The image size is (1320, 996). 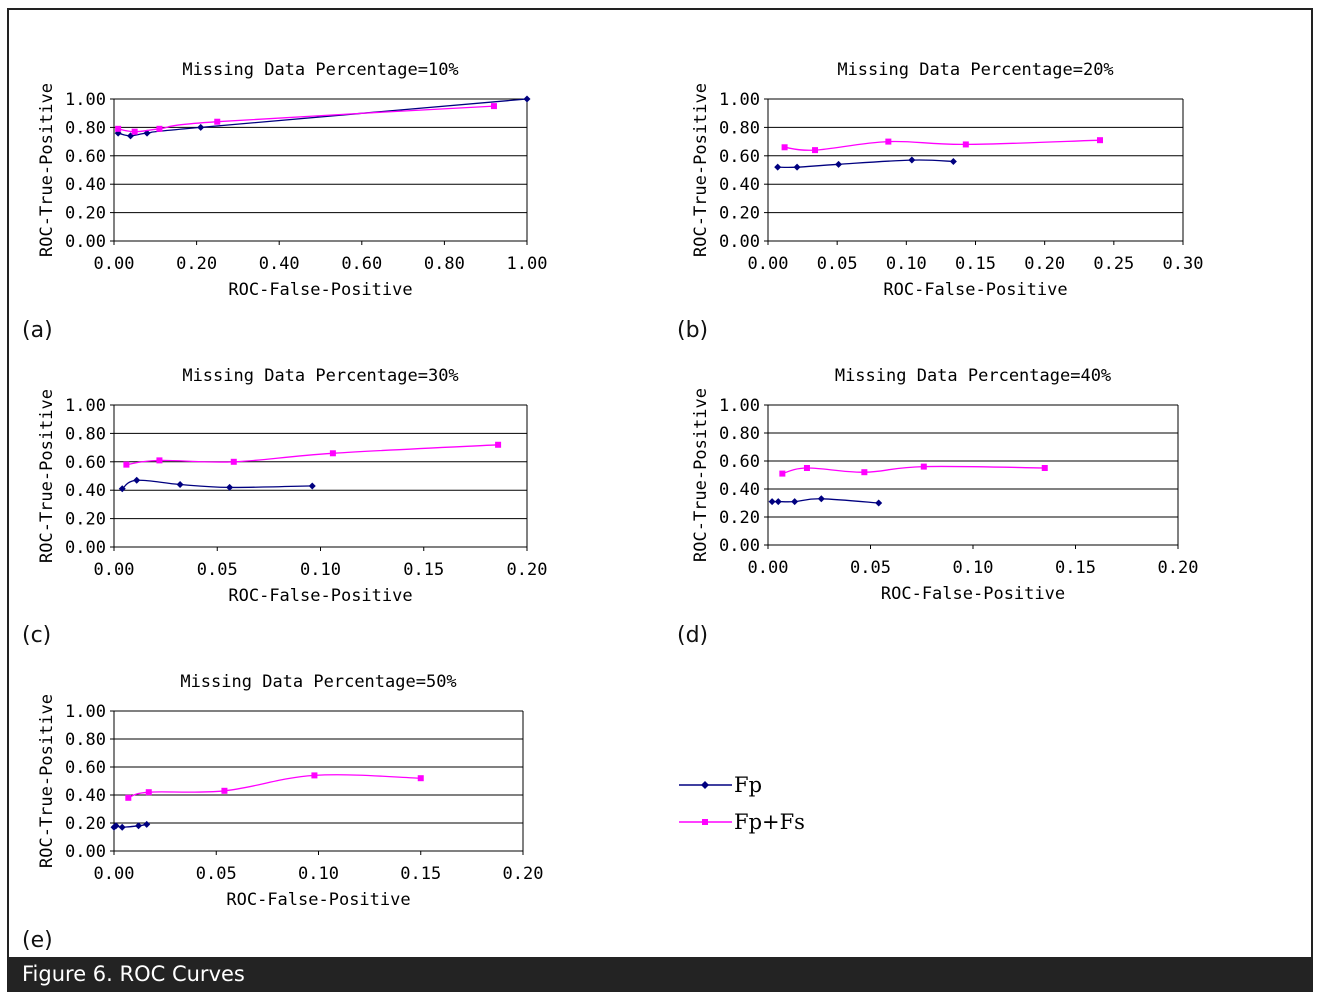 What do you see at coordinates (739, 462) in the screenshot?
I see `y-tick-label-d: 0.60` at bounding box center [739, 462].